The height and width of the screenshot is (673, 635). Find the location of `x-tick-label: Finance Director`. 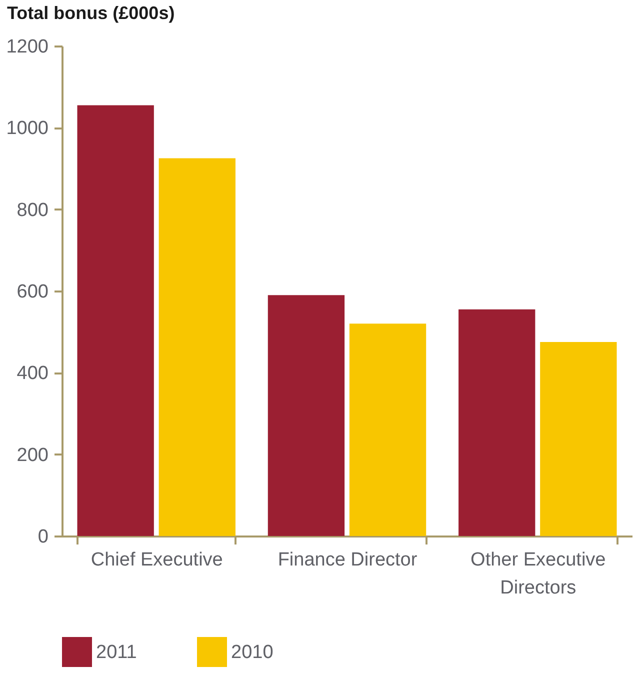

x-tick-label: Finance Director is located at coordinates (348, 560).